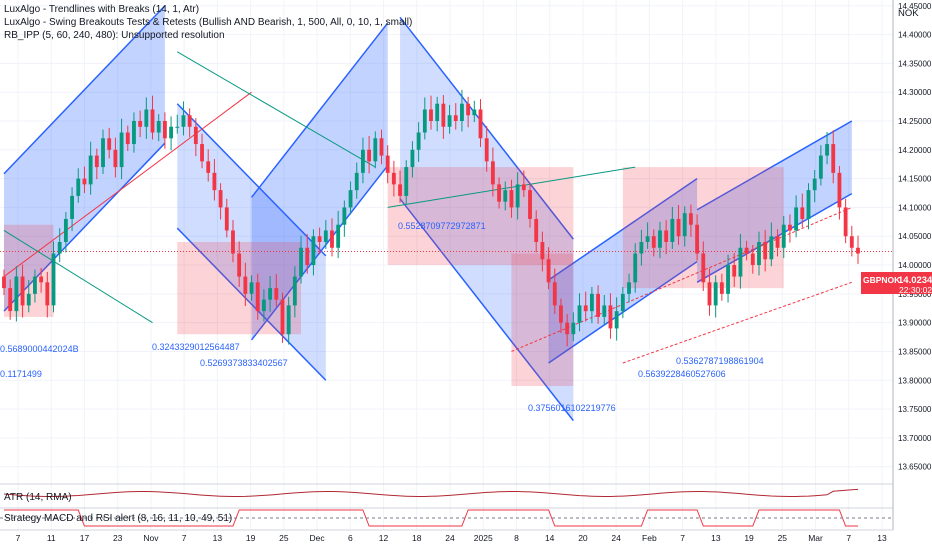 This screenshot has height=555, width=932. Describe the element at coordinates (915, 35) in the screenshot. I see `price-tick-label: 14.40000` at that location.